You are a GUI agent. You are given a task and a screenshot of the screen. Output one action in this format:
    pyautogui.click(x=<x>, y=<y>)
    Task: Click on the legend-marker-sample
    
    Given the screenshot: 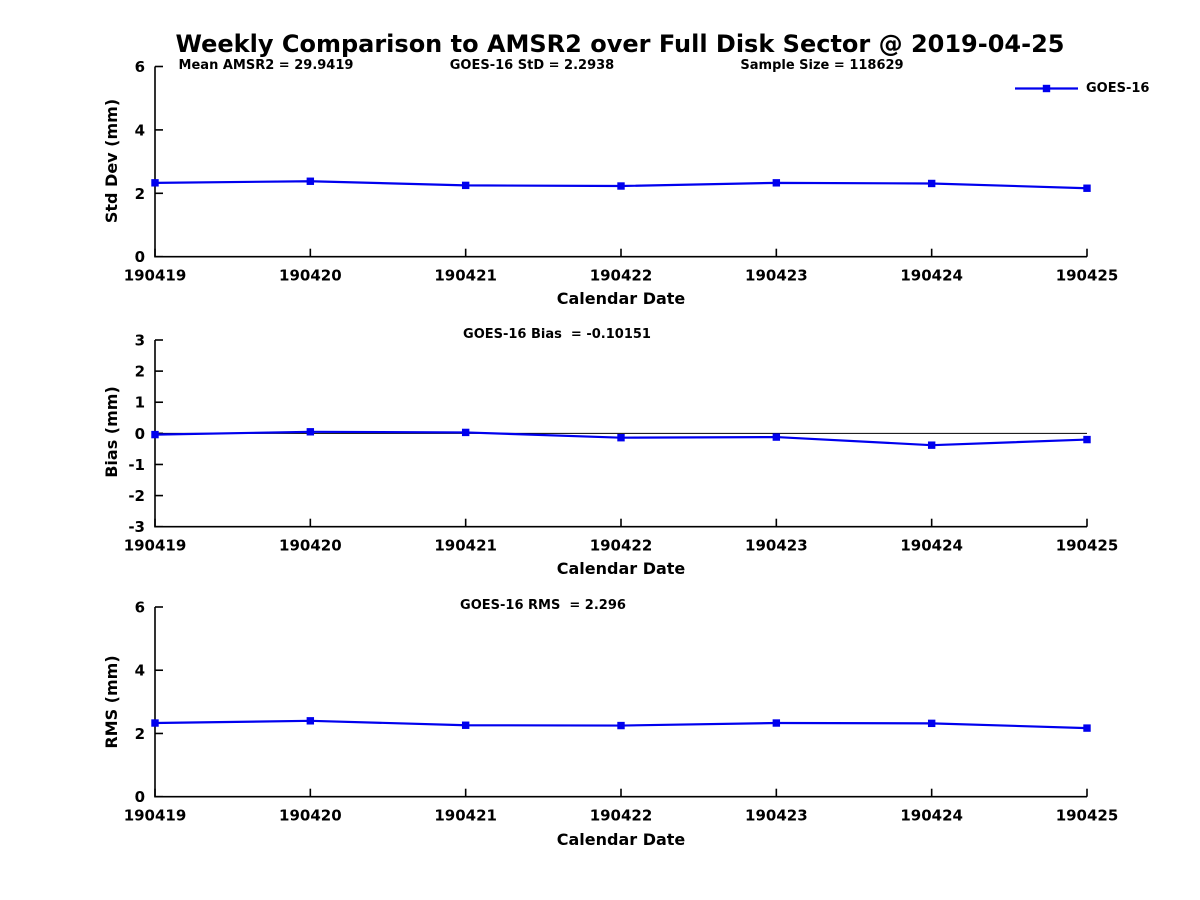 What is the action you would take?
    pyautogui.click(x=1046, y=88)
    